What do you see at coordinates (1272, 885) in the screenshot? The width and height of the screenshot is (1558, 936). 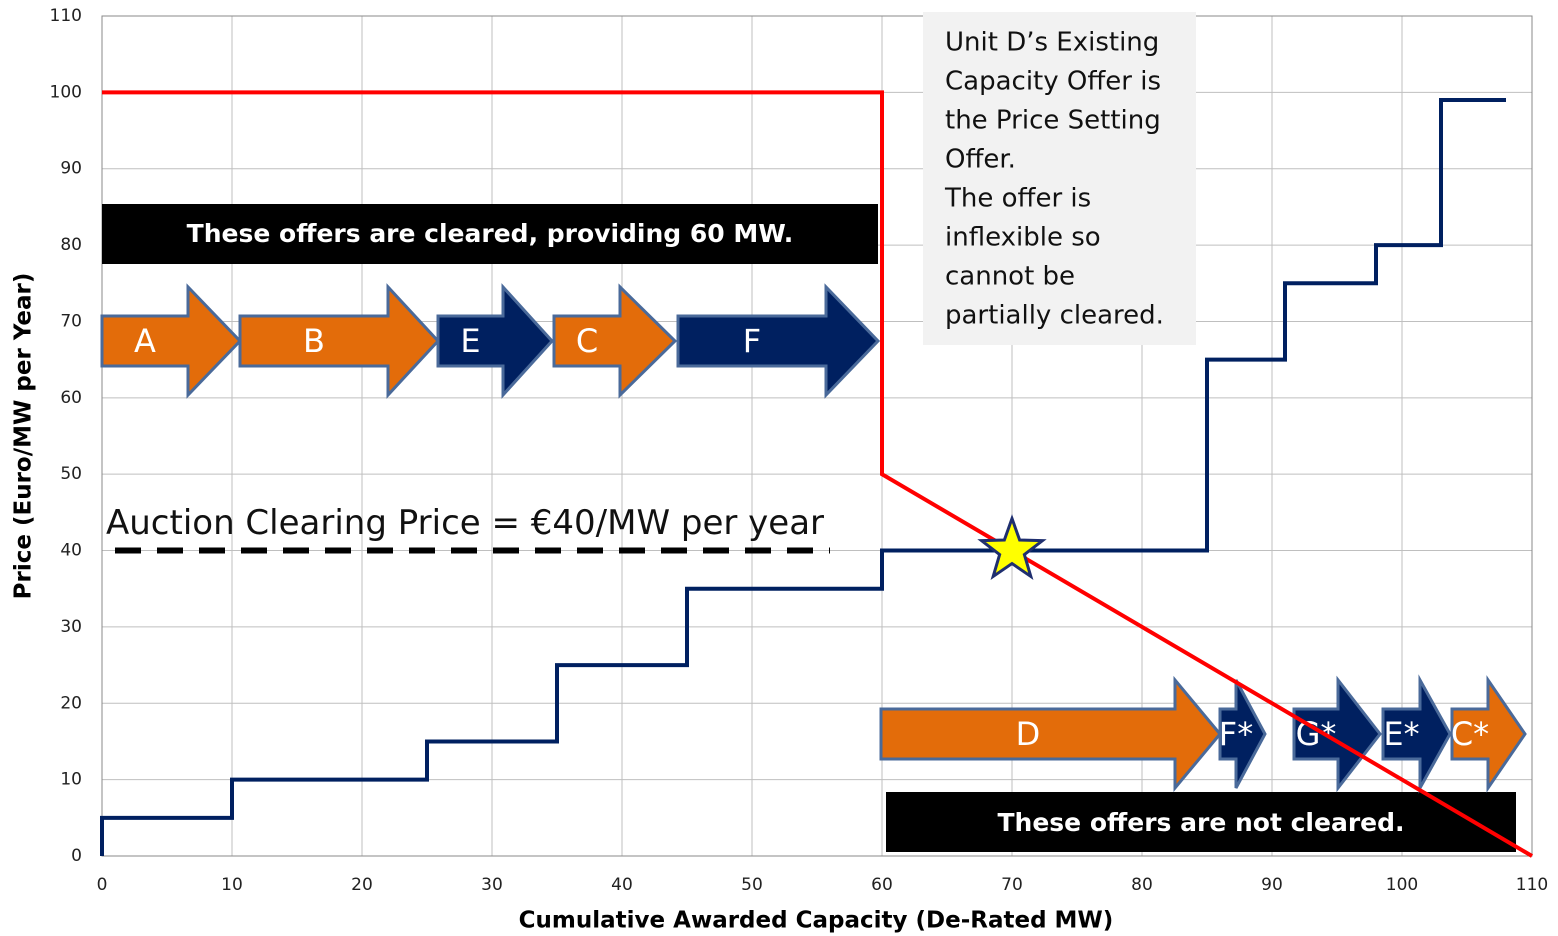 I see `x-tick-label: 90` at bounding box center [1272, 885].